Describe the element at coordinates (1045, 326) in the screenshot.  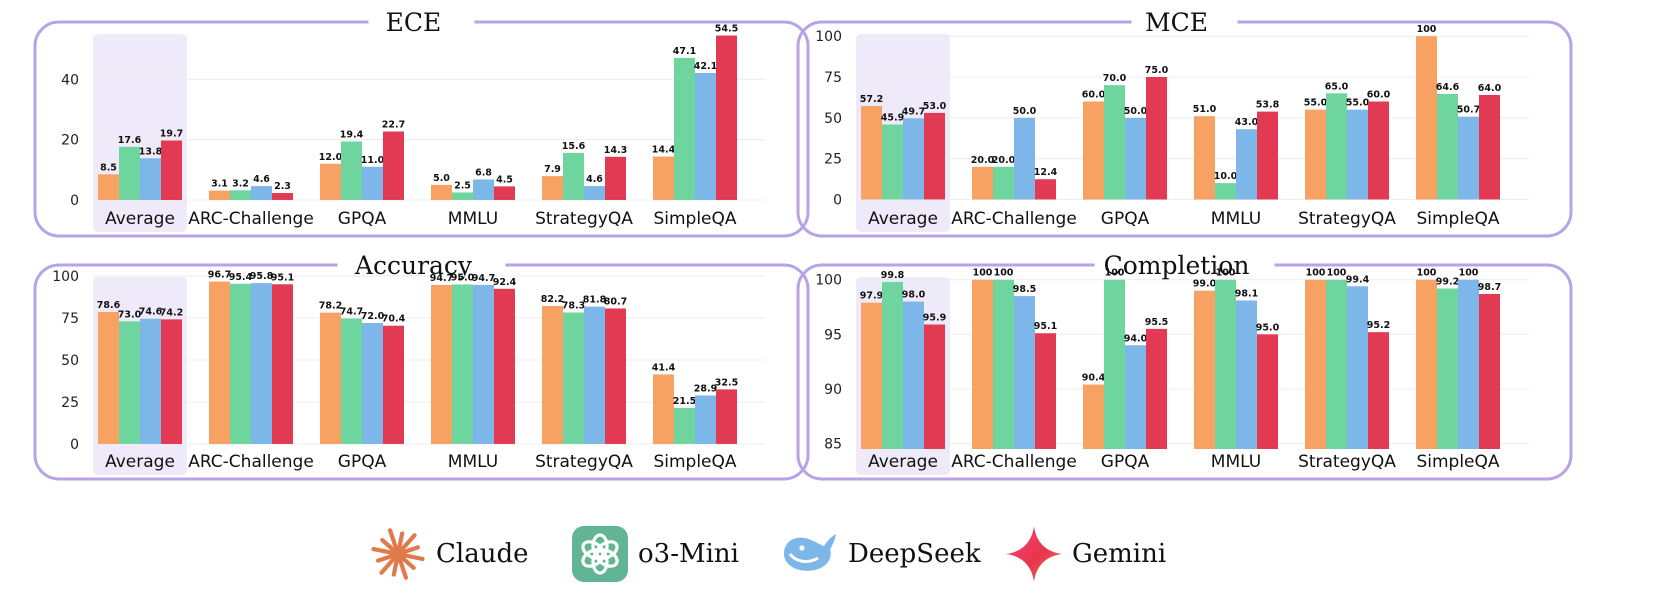
I see `completion-label-gemini-arc-challenge: 95.1` at that location.